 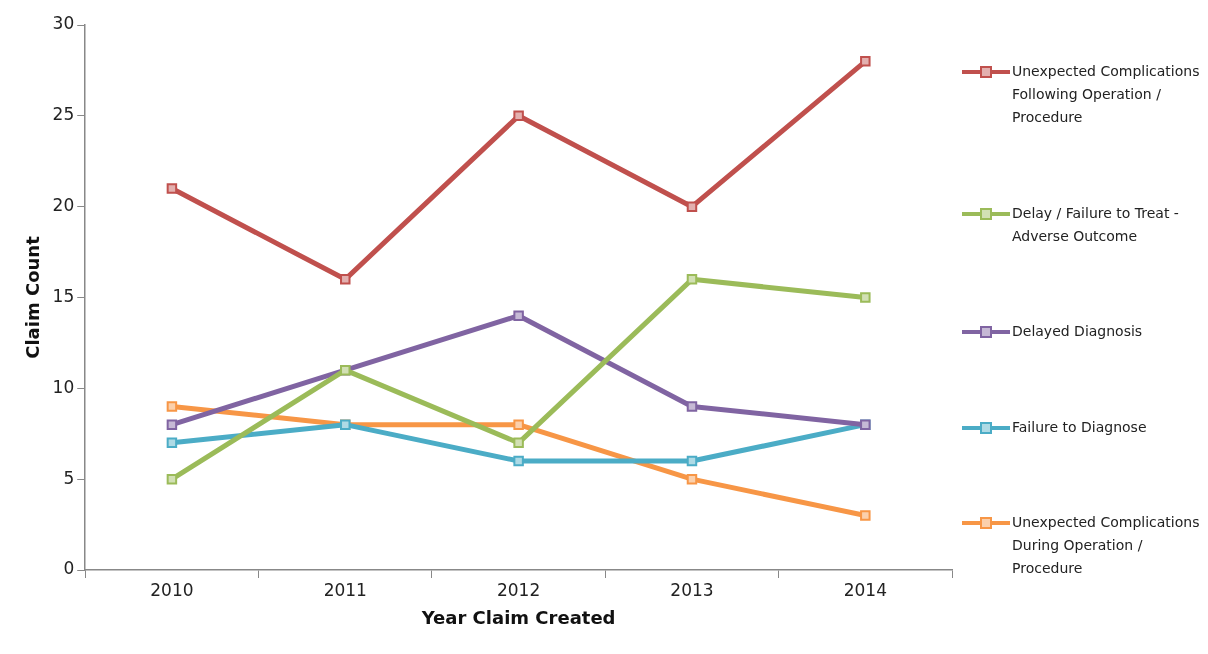 What do you see at coordinates (1106, 545) in the screenshot?
I see `legend-label: Unexpected Complications During Operation / Procedure` at bounding box center [1106, 545].